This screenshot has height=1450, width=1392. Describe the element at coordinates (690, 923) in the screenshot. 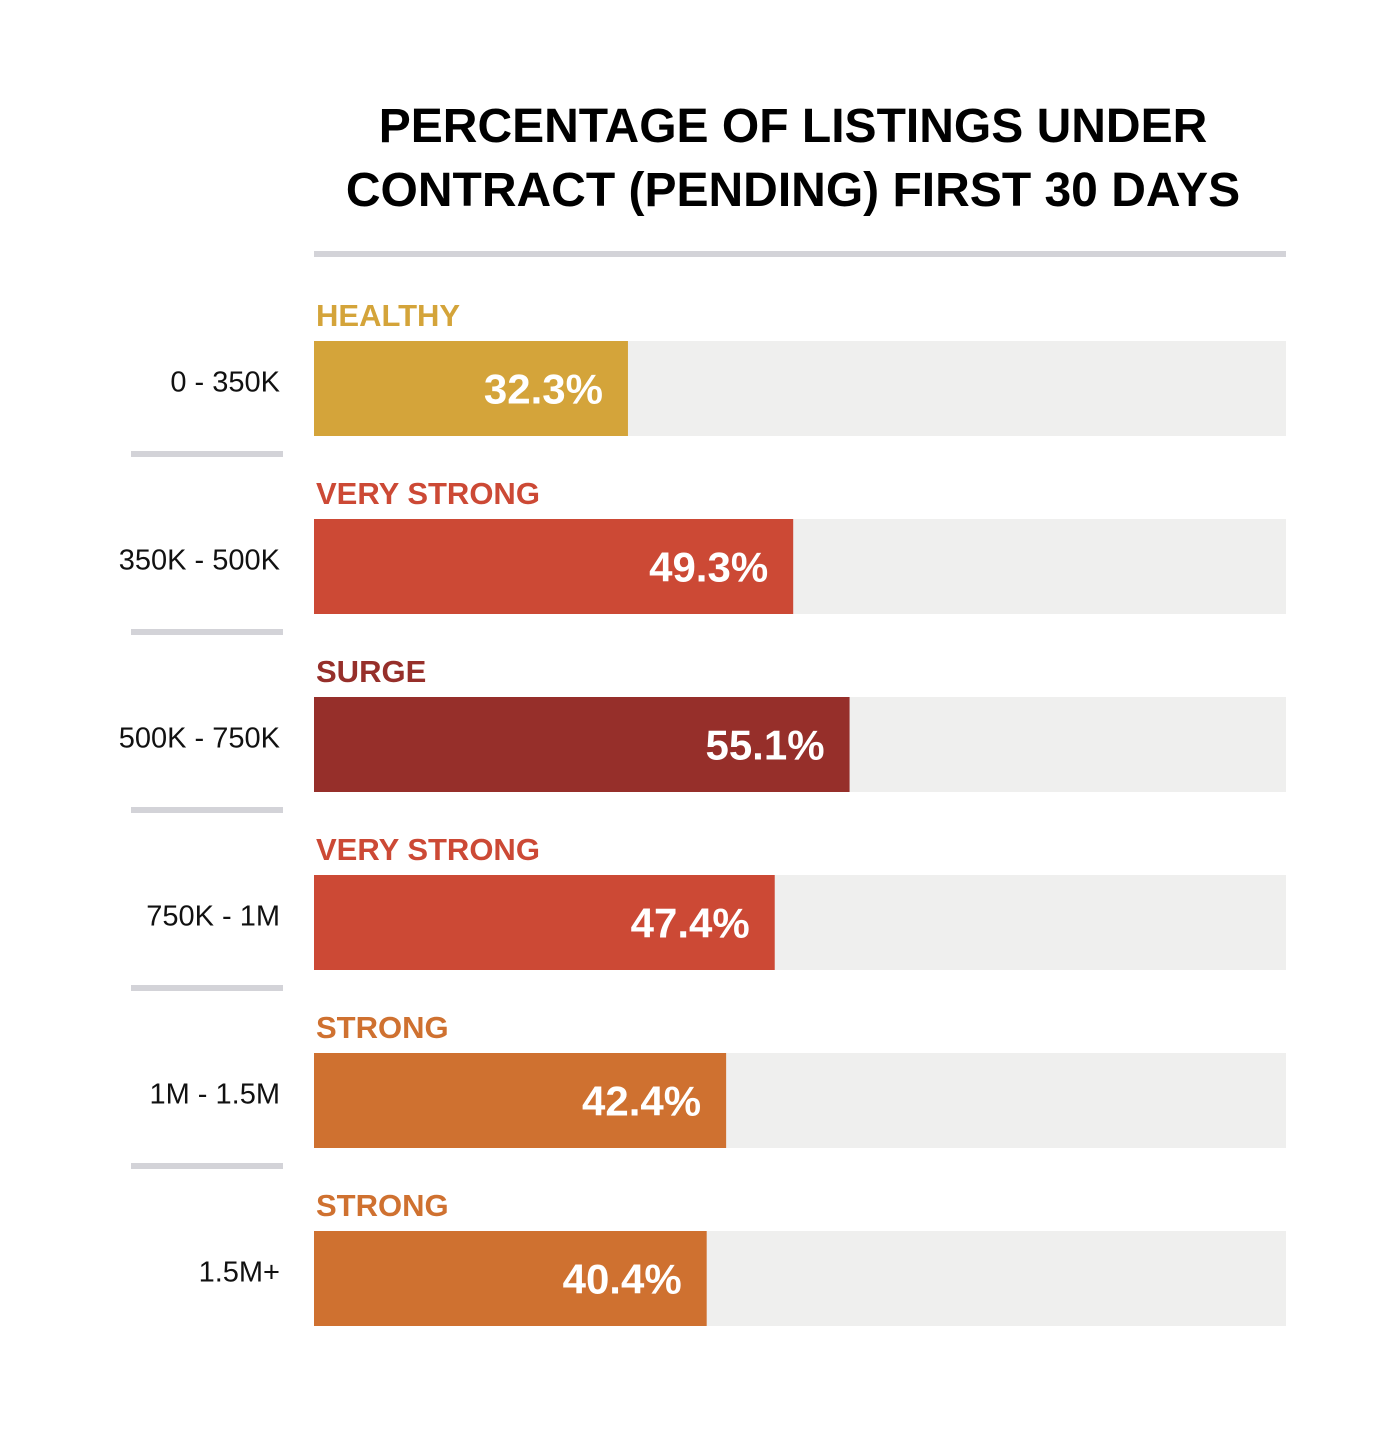

I see `value-label: 47.4%` at that location.